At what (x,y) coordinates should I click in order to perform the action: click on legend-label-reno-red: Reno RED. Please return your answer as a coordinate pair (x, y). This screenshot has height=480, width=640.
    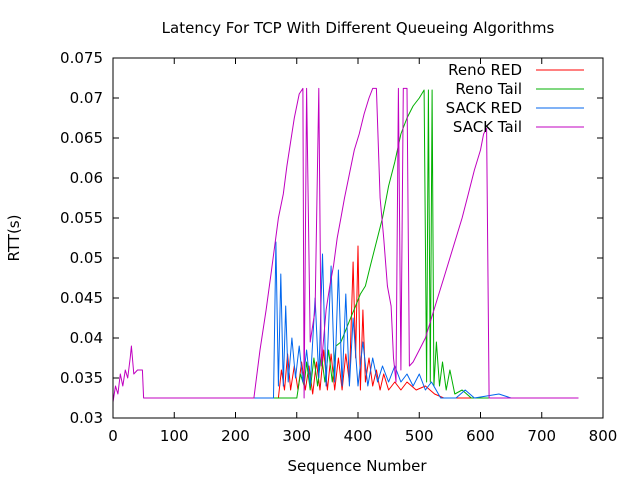
    Looking at the image, I should click on (485, 70).